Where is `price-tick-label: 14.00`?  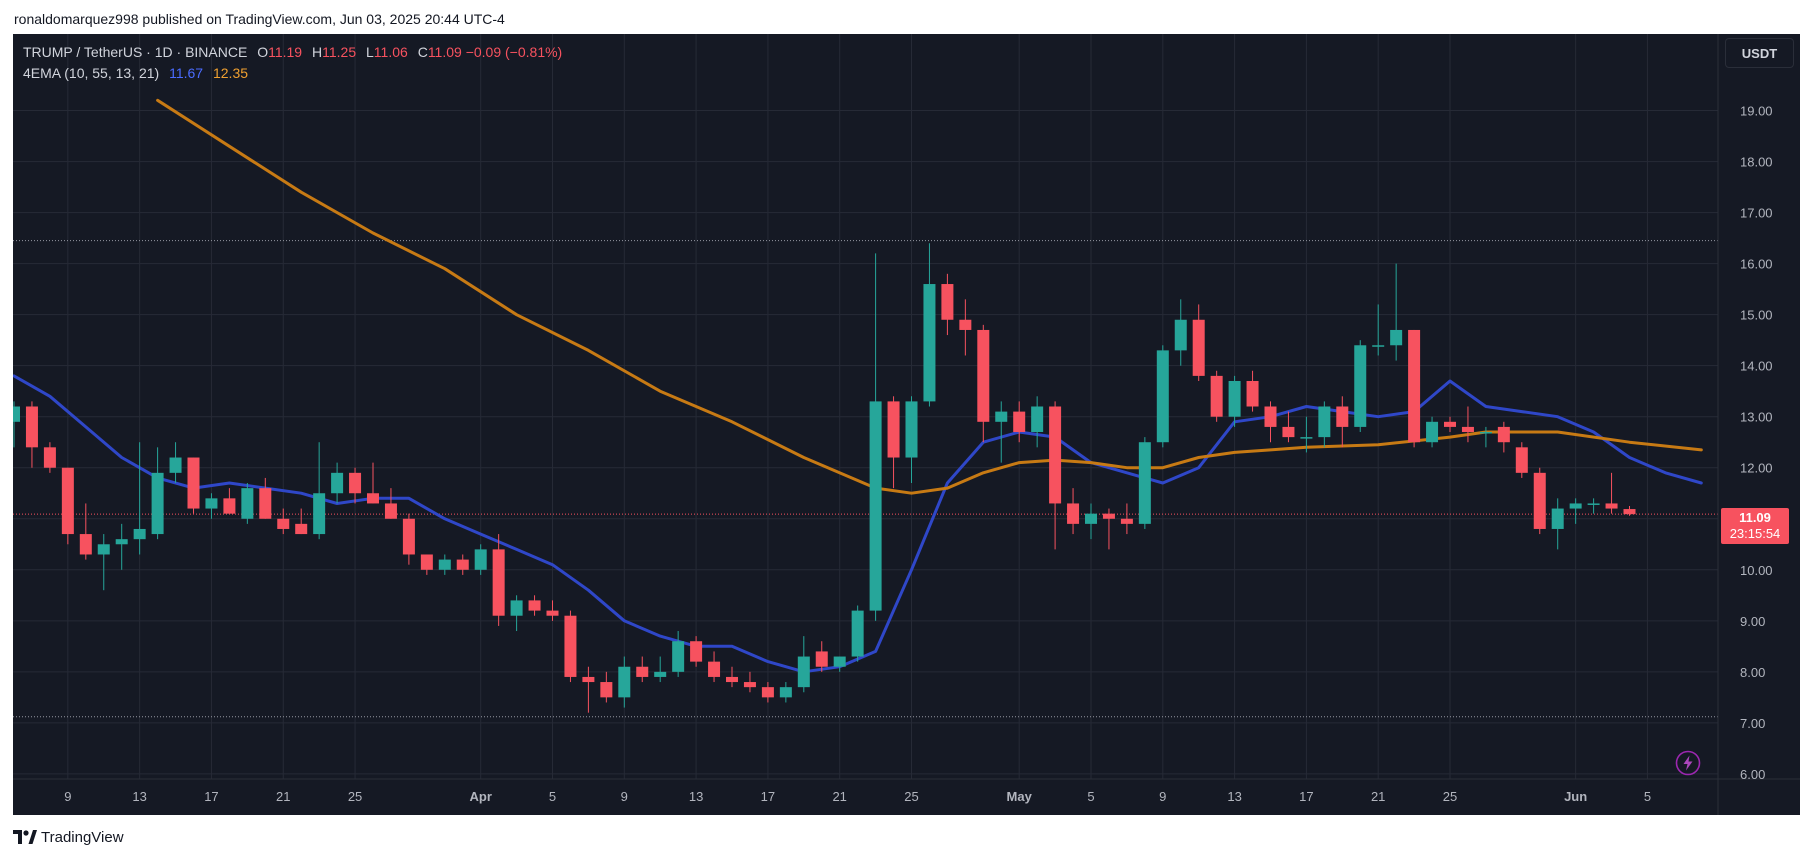
price-tick-label: 14.00 is located at coordinates (1756, 366).